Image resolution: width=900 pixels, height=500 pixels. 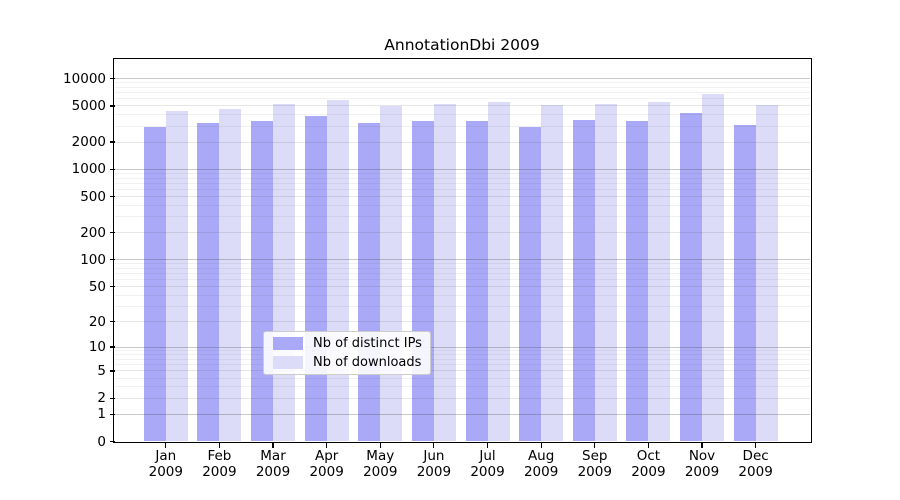 What do you see at coordinates (367, 343) in the screenshot?
I see `legend-label: Nb of distinct IPs` at bounding box center [367, 343].